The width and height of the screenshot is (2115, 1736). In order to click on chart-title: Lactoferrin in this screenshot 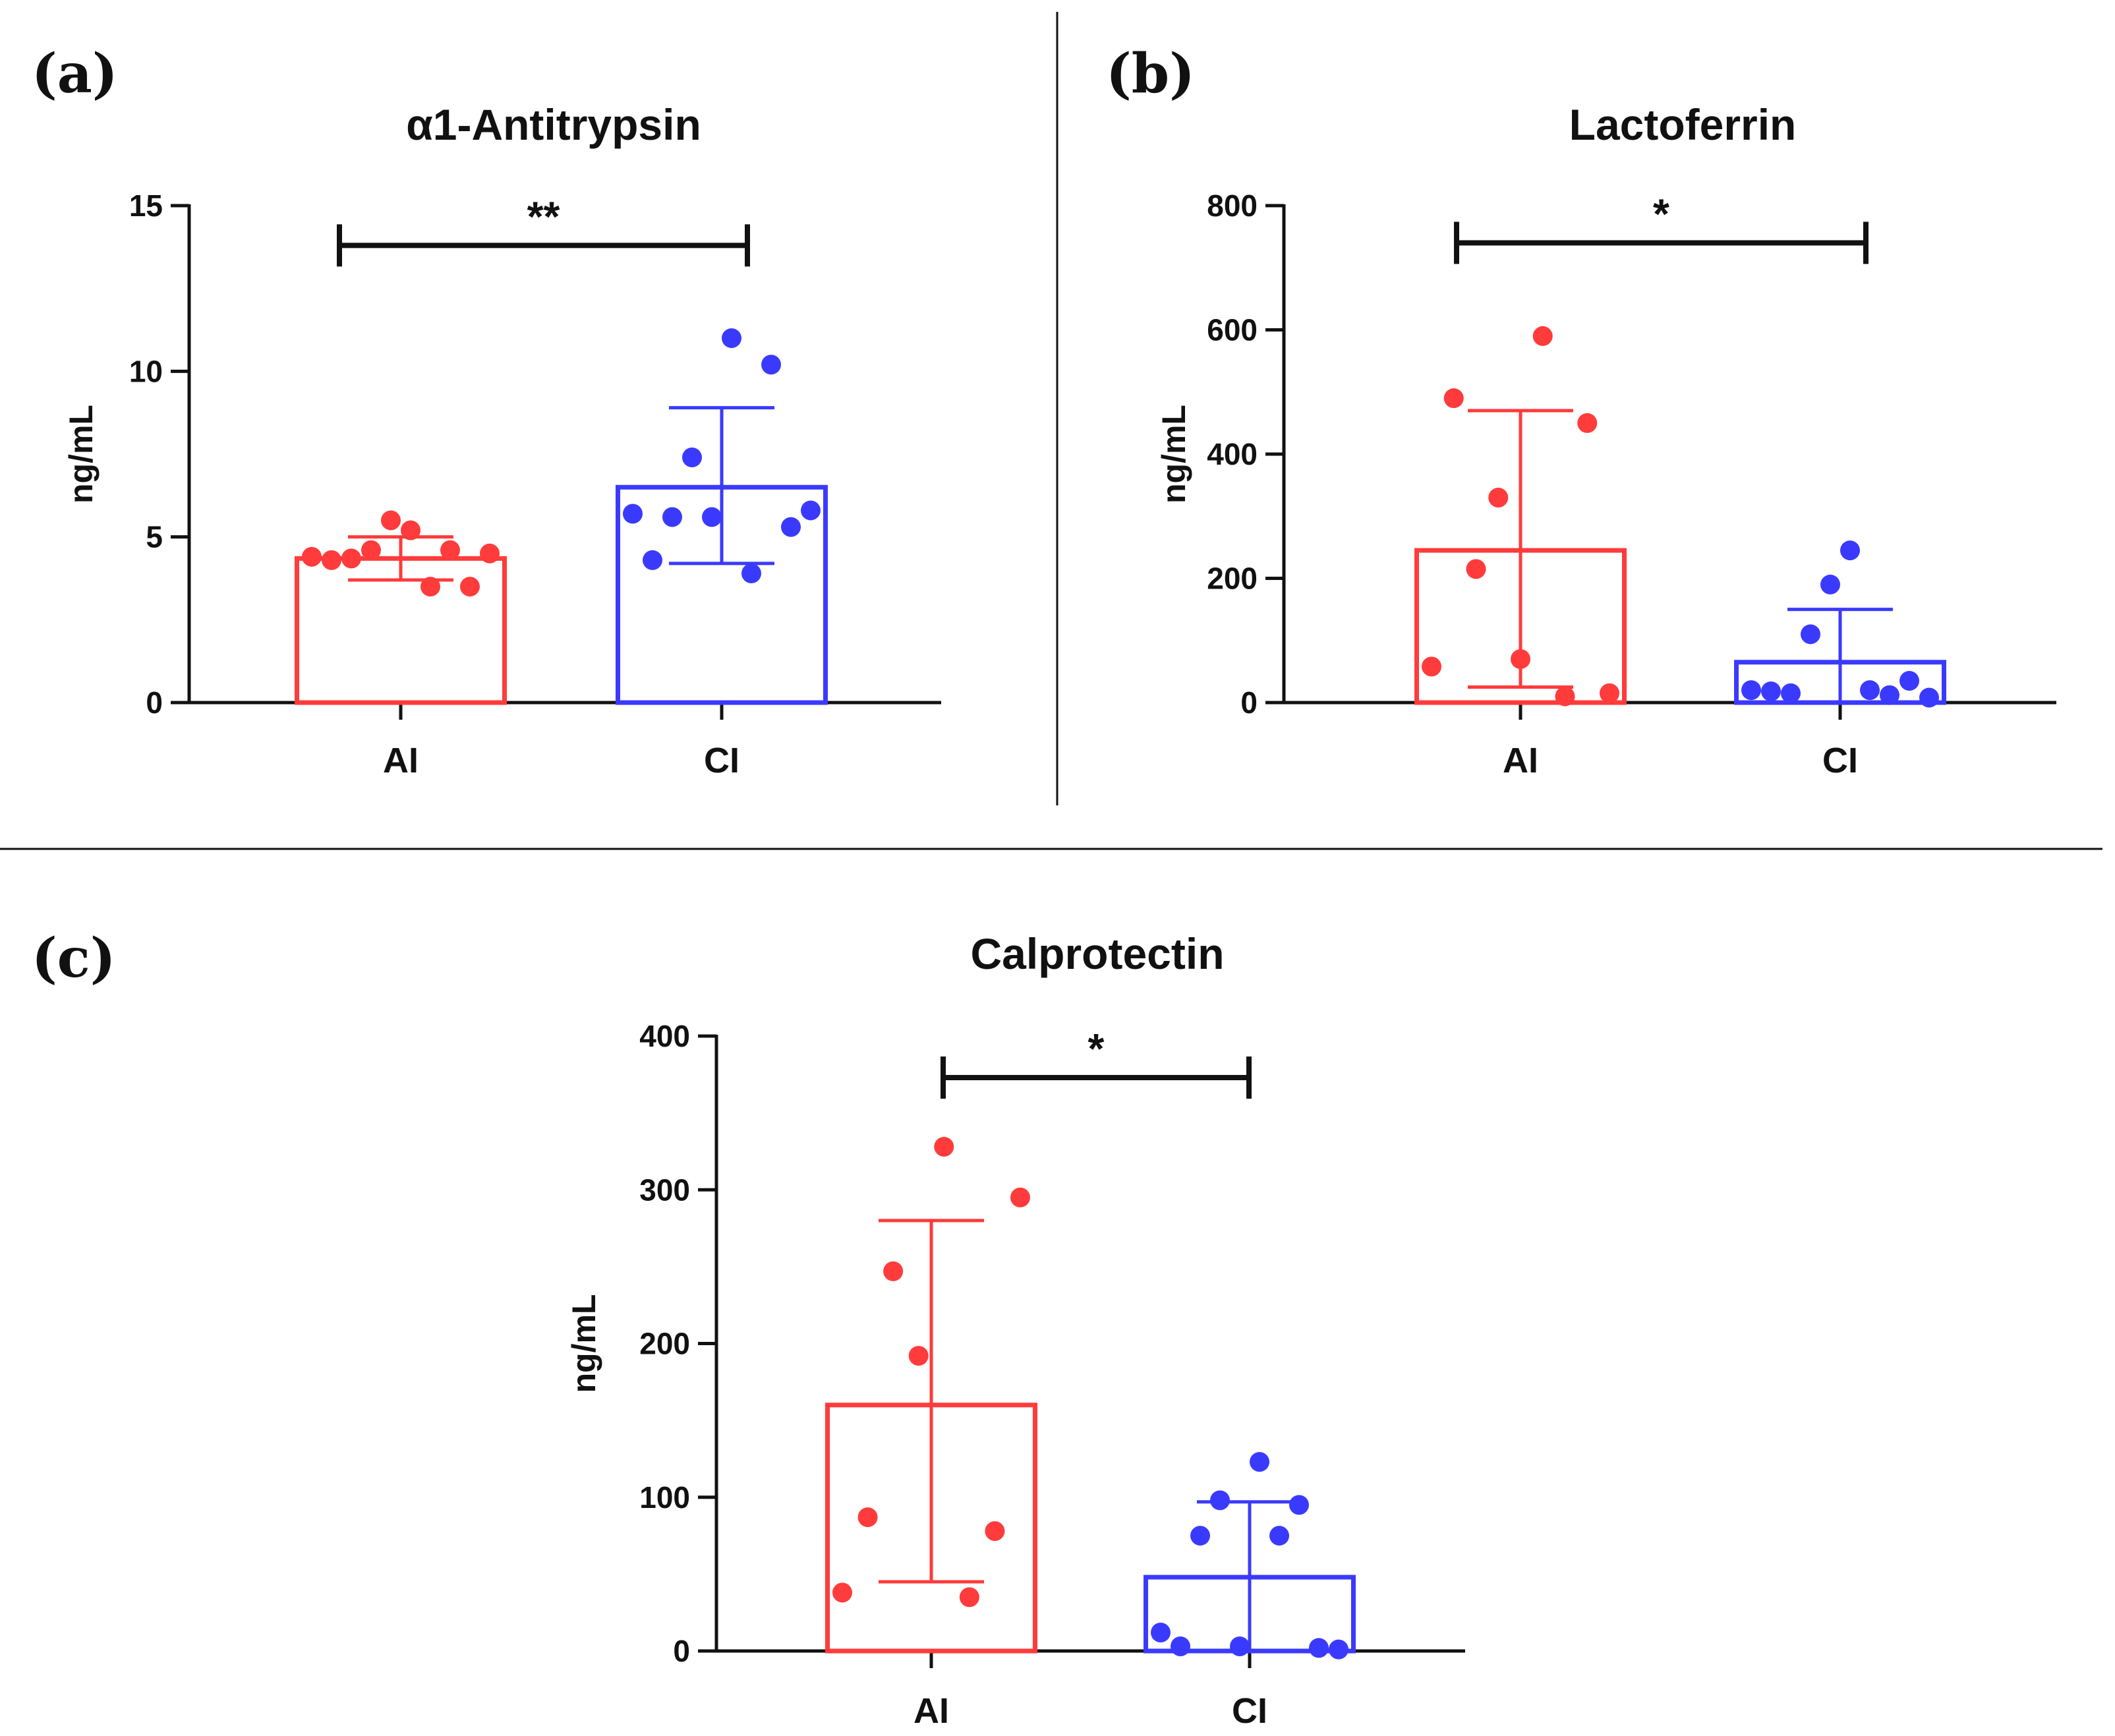, I will do `click(1683, 124)`.